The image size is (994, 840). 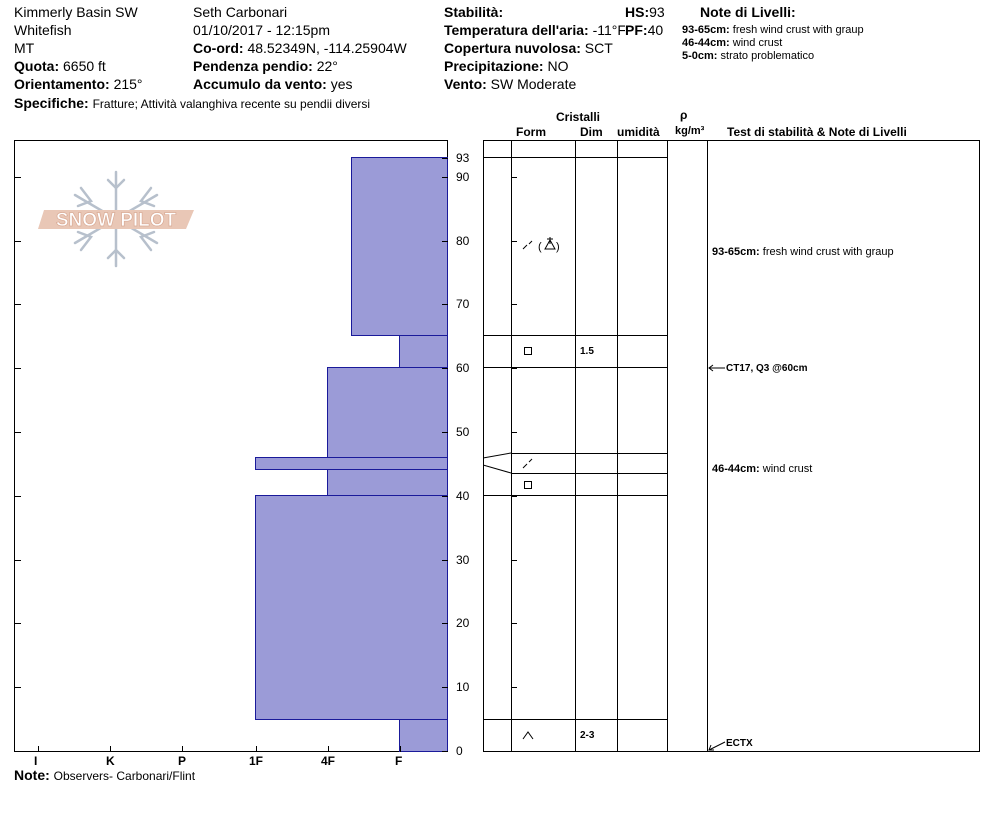 What do you see at coordinates (587, 351) in the screenshot?
I see `crystal-size-62: 1.5` at bounding box center [587, 351].